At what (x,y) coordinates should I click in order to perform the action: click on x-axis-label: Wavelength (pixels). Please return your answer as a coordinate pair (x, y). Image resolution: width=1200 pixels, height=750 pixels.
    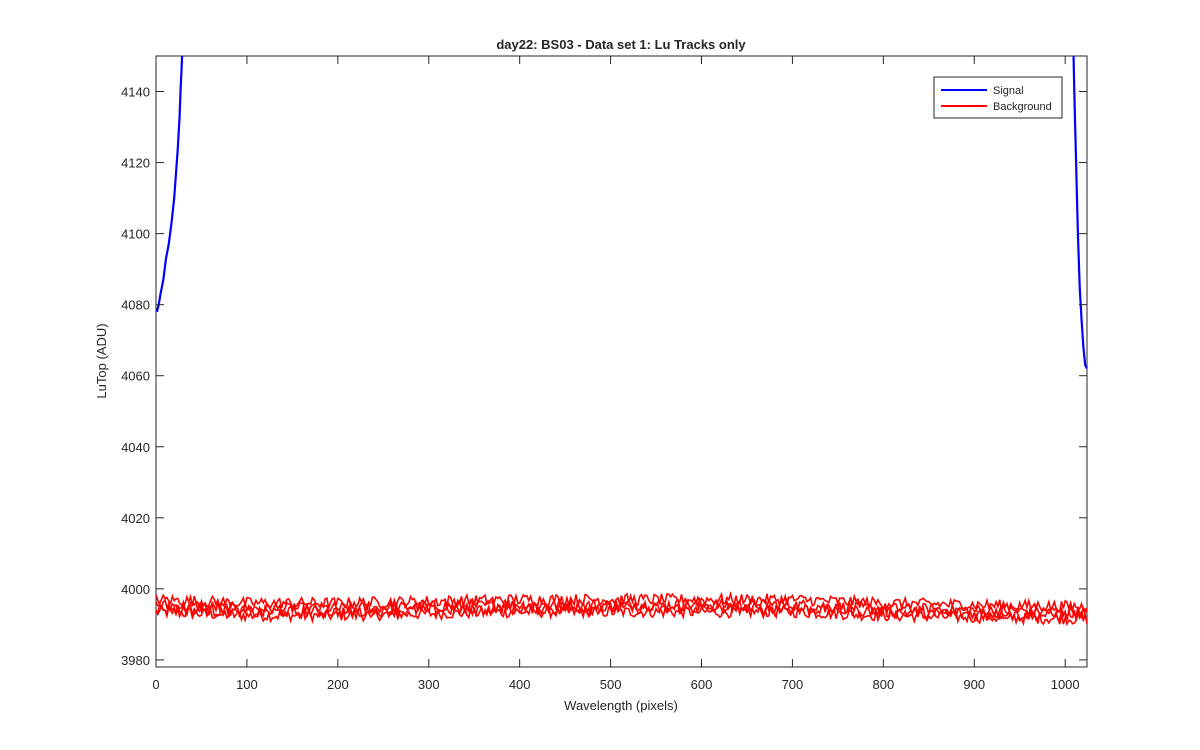
    Looking at the image, I should click on (621, 705).